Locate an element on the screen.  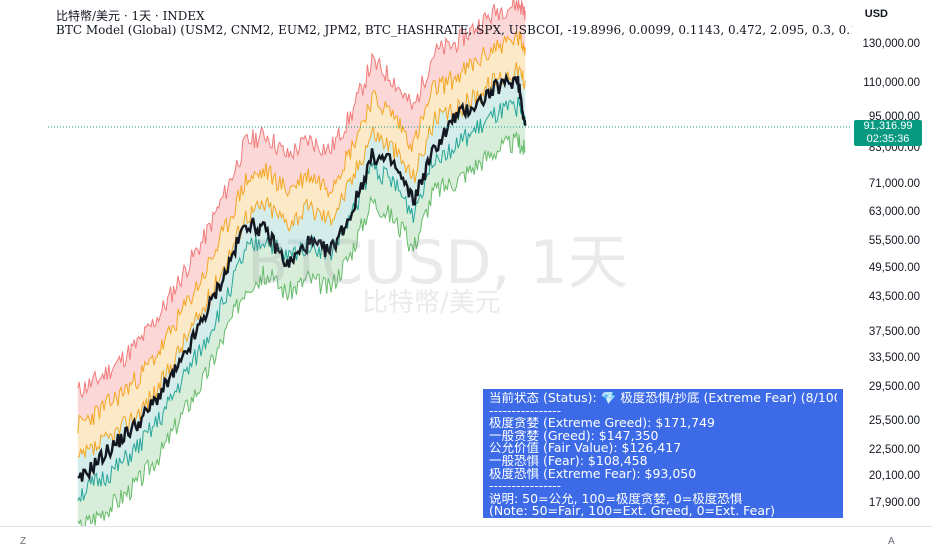
price-tick-label: 22,500.00 is located at coordinates (894, 450).